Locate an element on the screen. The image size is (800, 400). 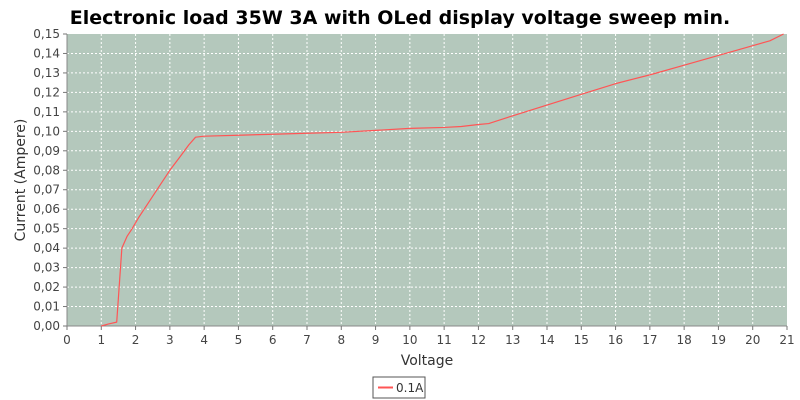
x-tick-label: 0 is located at coordinates (67, 340).